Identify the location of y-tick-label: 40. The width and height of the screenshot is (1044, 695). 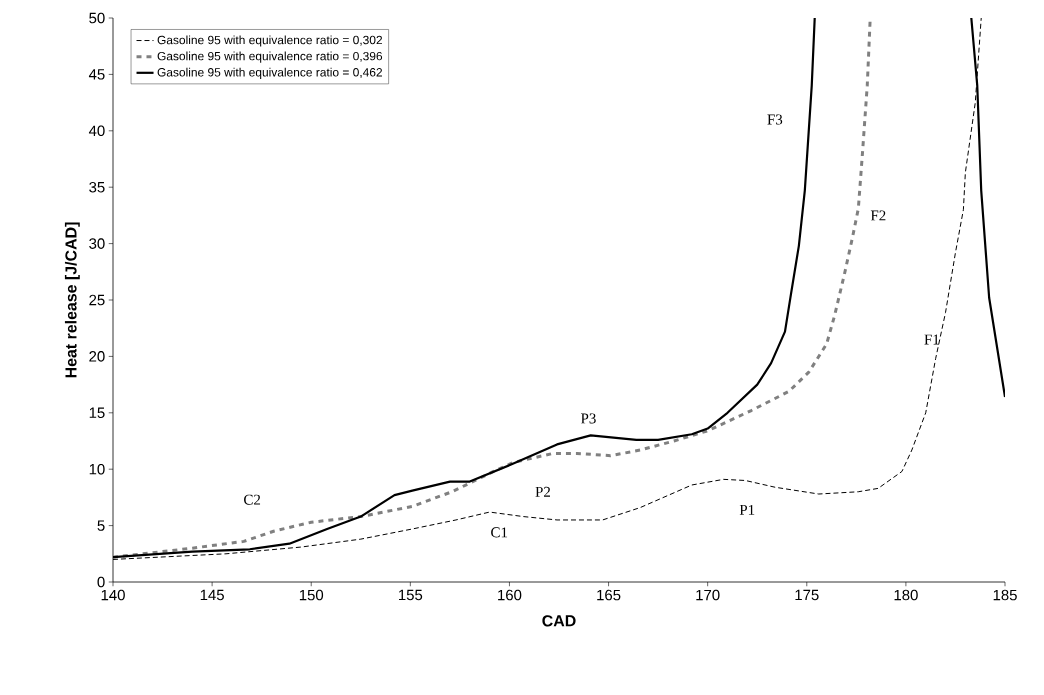
(96, 131).